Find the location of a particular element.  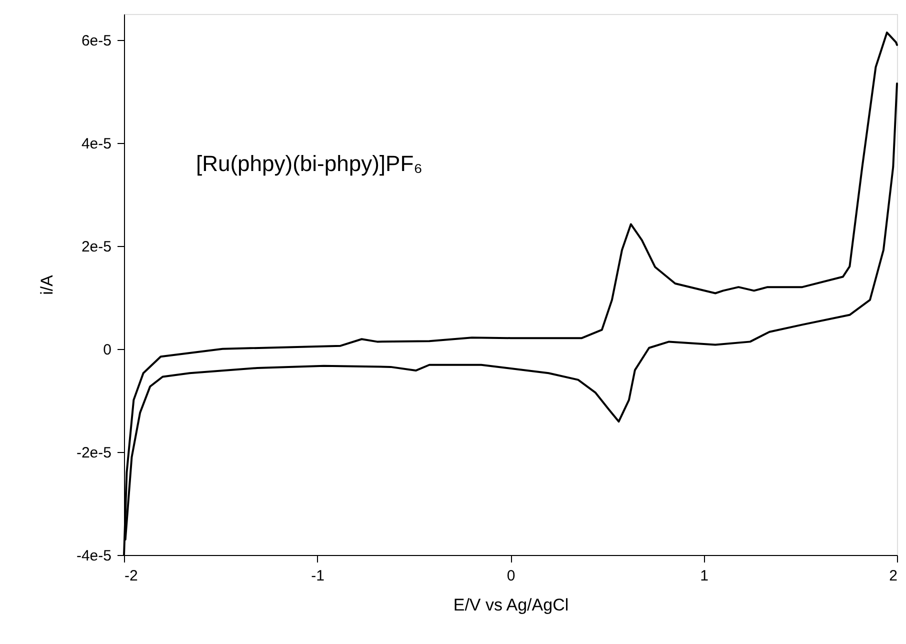

x-tick-label: -1 is located at coordinates (317, 576).